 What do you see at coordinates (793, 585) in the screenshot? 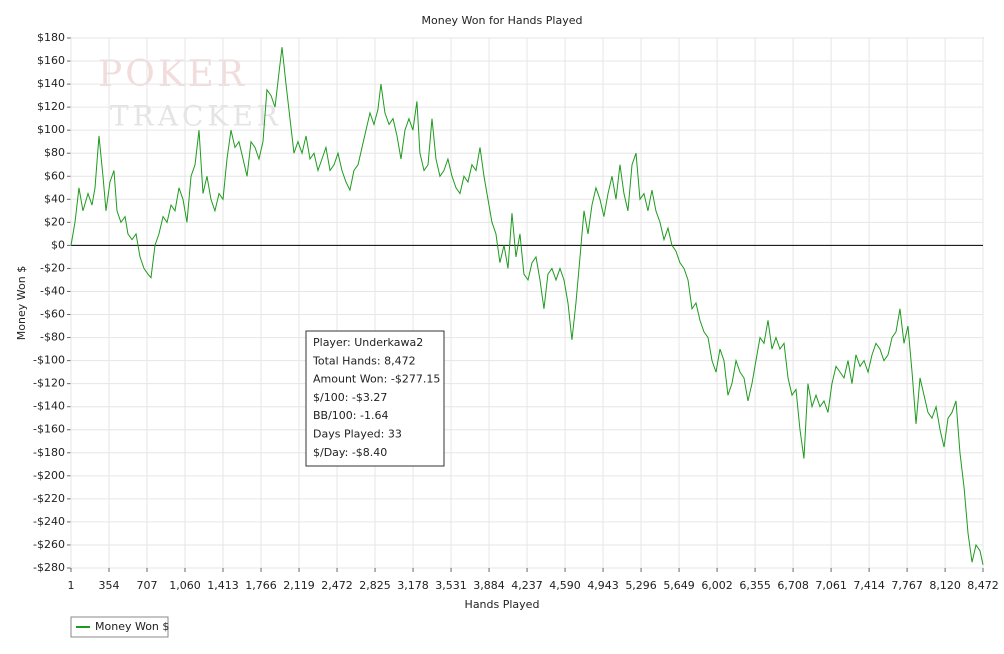
I see `x-tick-label: 6,708` at bounding box center [793, 585].